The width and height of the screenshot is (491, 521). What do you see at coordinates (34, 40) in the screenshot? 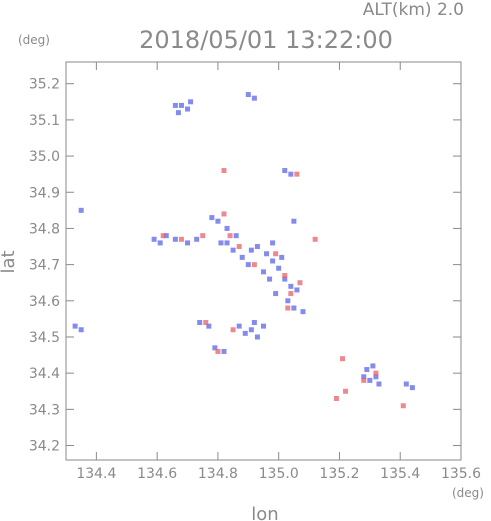
I see `y-unit-label: (deg)` at bounding box center [34, 40].